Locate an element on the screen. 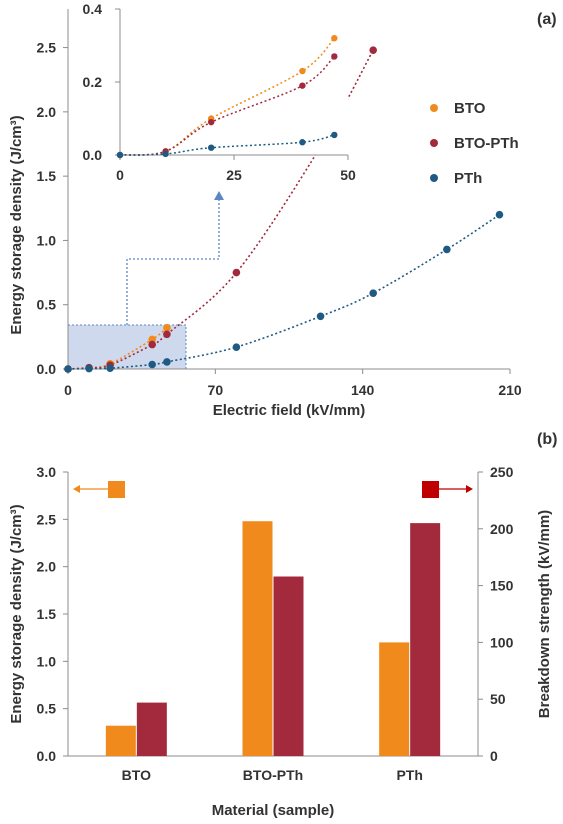 The image size is (563, 824). bar-breakdown-bto is located at coordinates (151, 729).